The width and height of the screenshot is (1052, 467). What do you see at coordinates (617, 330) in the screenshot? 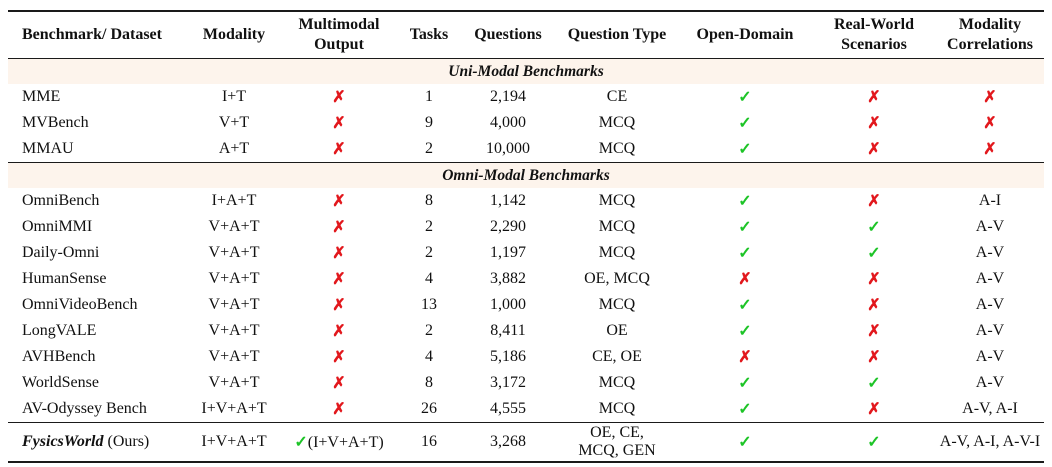
I see `cell-question-type: OE` at bounding box center [617, 330].